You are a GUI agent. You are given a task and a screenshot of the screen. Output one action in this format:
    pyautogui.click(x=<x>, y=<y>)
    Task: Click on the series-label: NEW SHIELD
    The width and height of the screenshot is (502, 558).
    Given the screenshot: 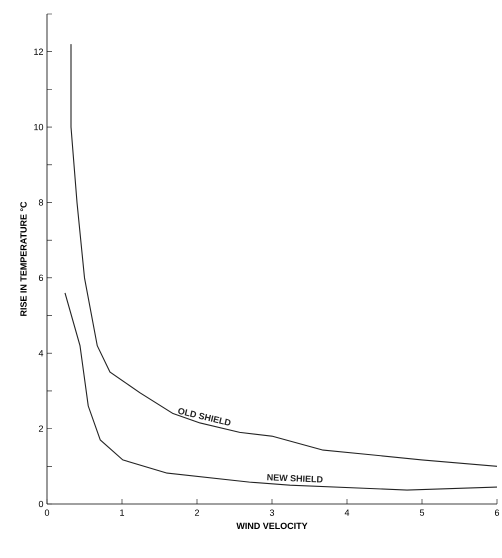 What is the action you would take?
    pyautogui.click(x=295, y=478)
    